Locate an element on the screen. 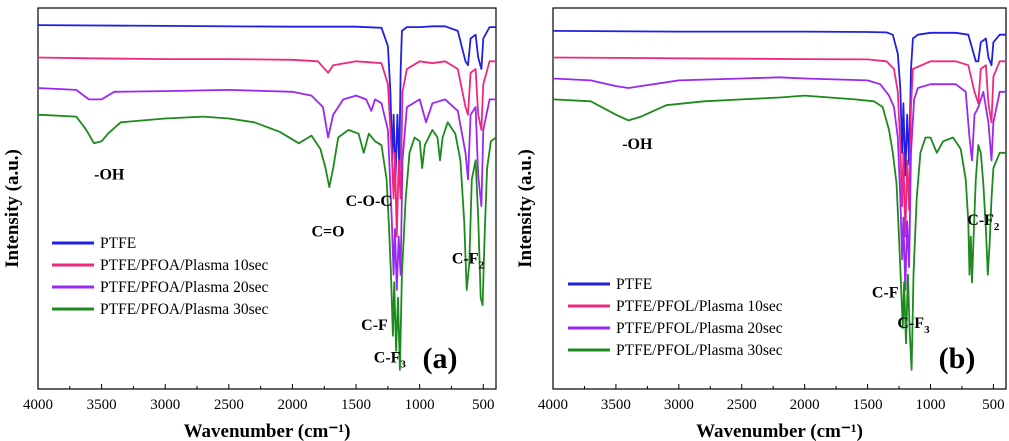  legend-label: PTFE/PFOL/Plasma 20sec is located at coordinates (699, 328).